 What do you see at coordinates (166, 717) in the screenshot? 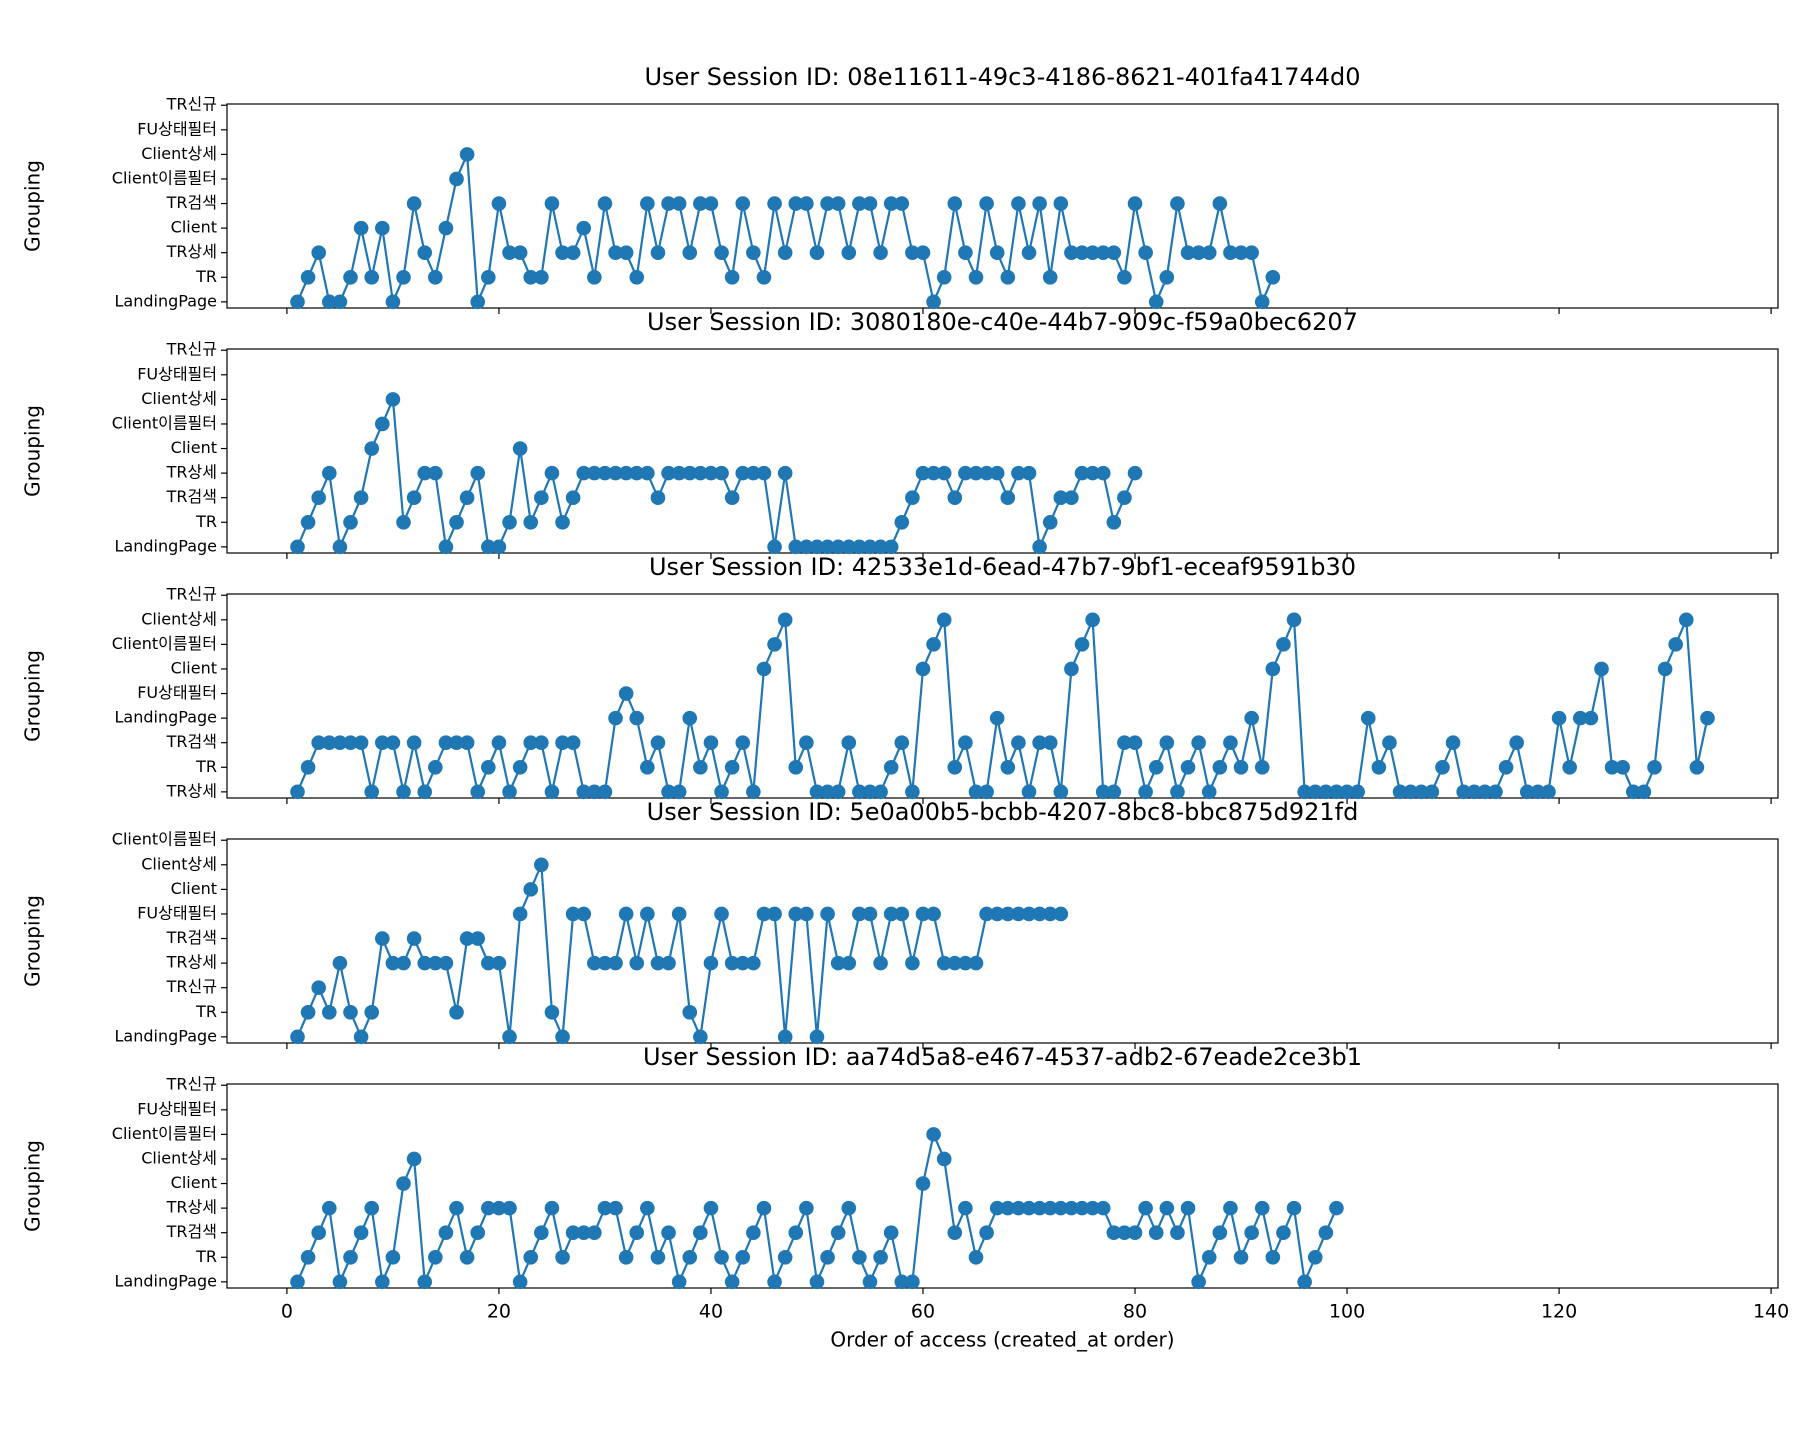
I see `y-tick-label: LandingPage` at bounding box center [166, 717].